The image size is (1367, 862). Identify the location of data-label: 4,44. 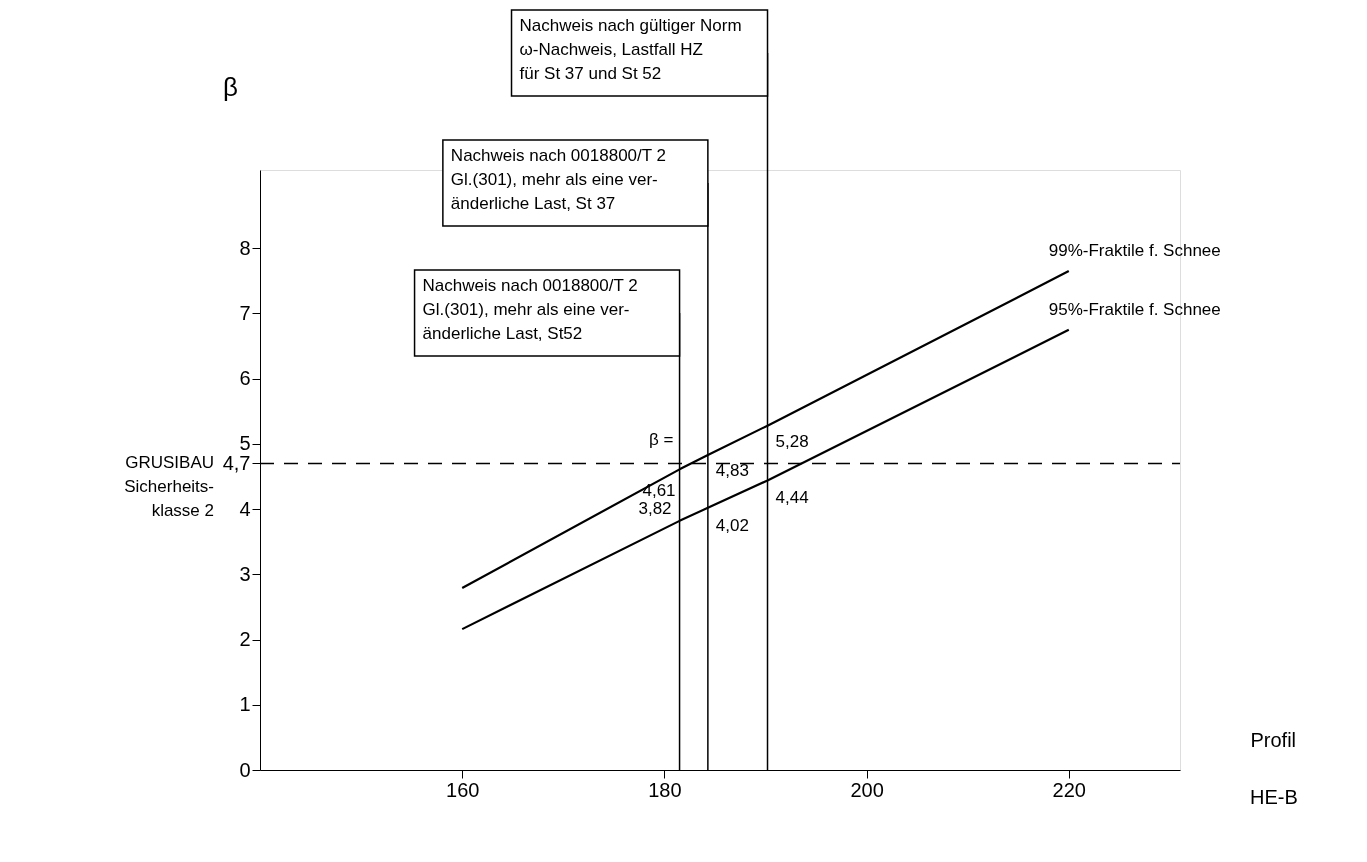
(792, 498).